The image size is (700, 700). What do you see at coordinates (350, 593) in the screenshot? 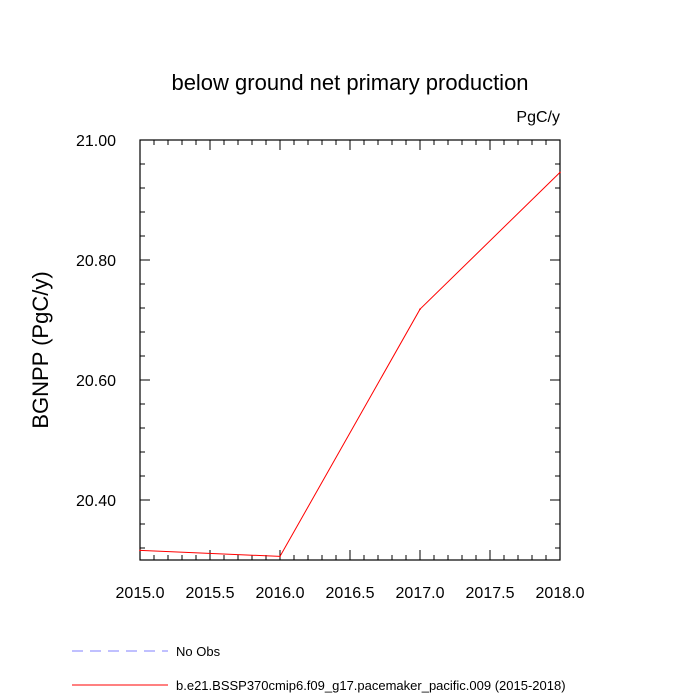
I see `x-tick-label: 2016.5` at bounding box center [350, 593].